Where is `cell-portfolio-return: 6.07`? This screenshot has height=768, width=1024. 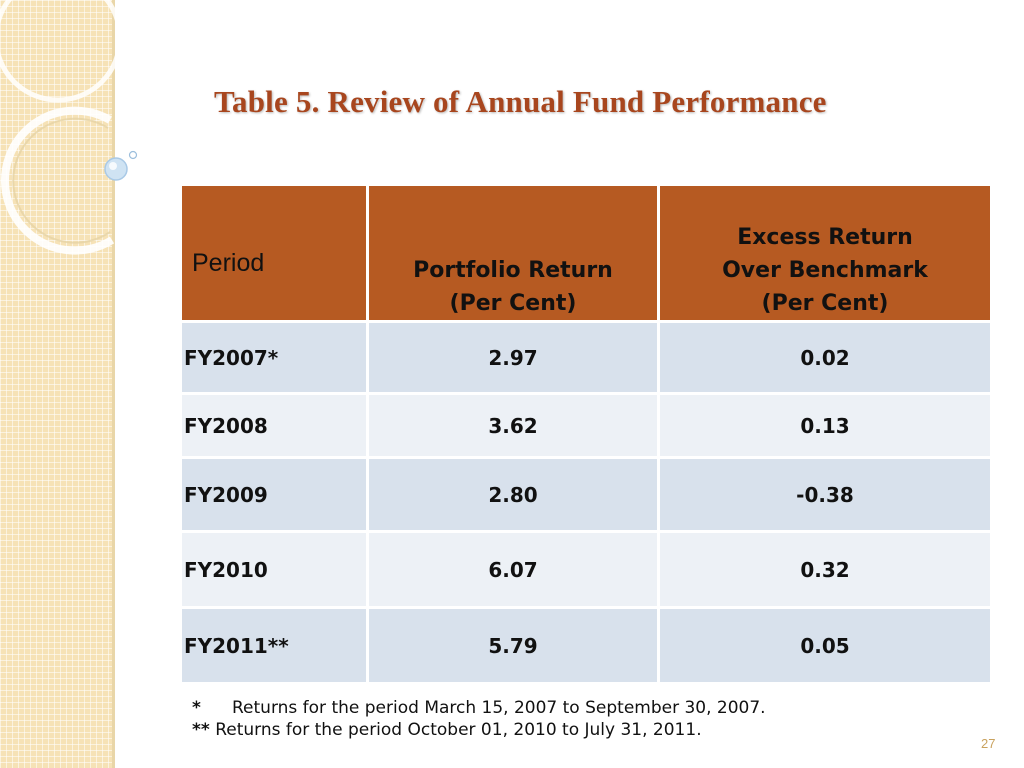 cell-portfolio-return: 6.07 is located at coordinates (513, 569).